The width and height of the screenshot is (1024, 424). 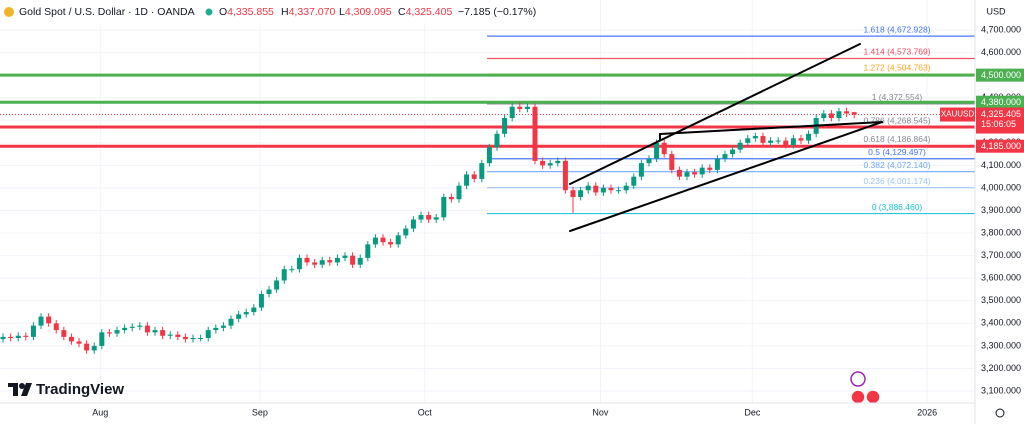 I want to click on triangle-line, so click(x=771, y=128).